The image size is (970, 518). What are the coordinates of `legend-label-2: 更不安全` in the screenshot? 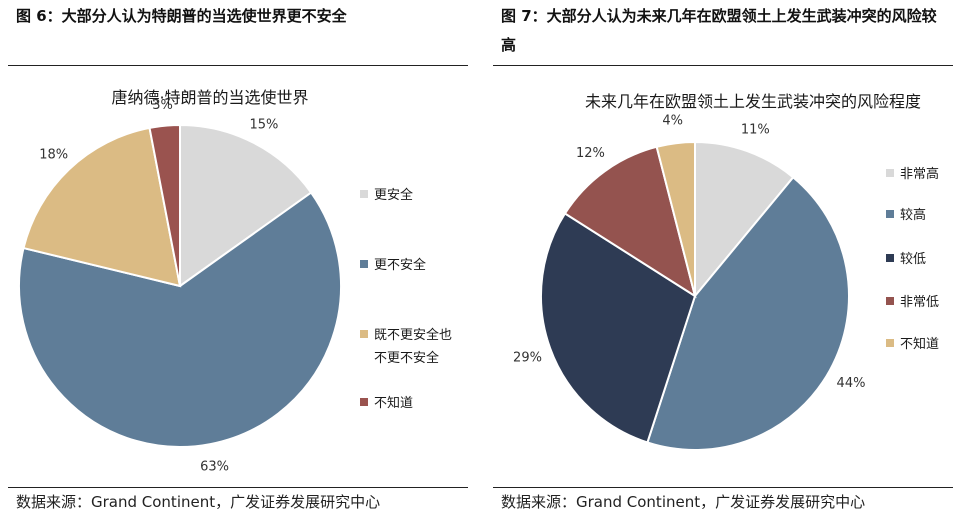 It's located at (400, 265).